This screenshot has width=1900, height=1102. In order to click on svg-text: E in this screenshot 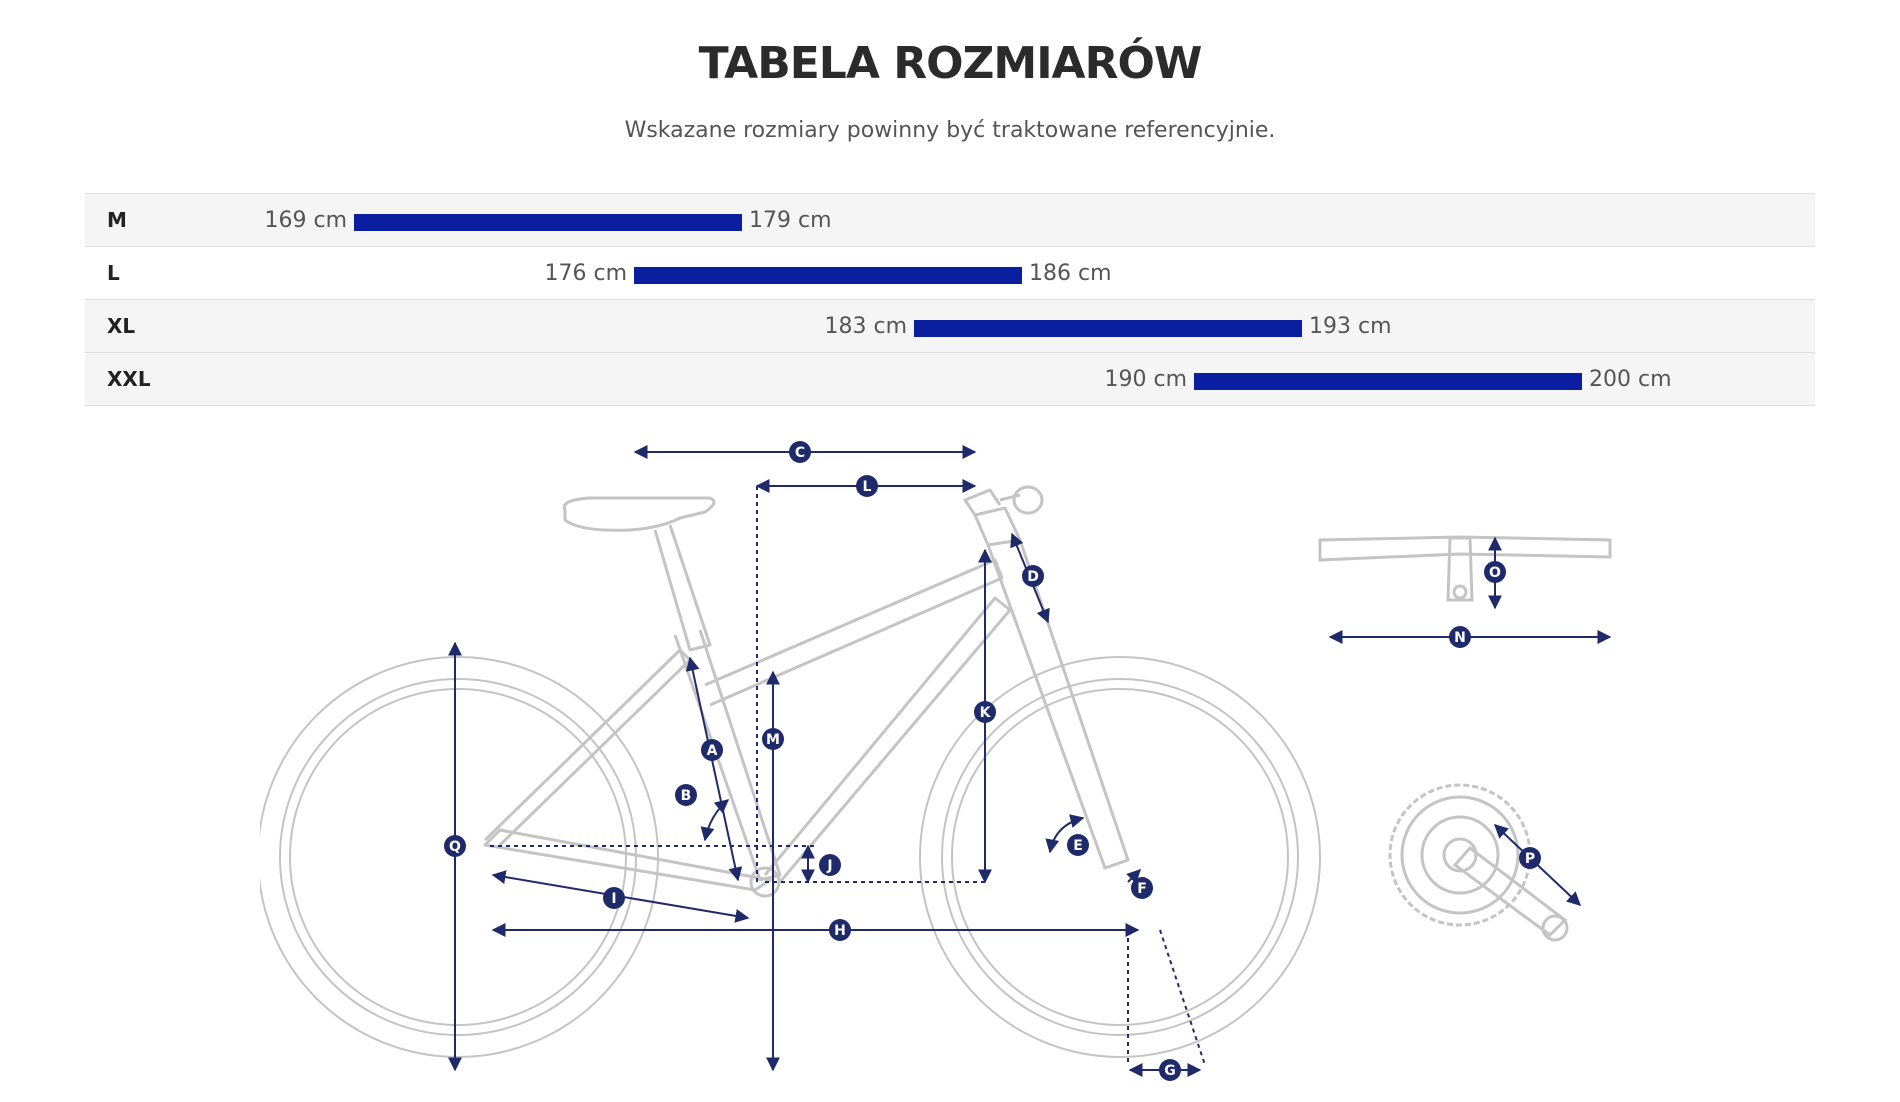, I will do `click(1078, 846)`.